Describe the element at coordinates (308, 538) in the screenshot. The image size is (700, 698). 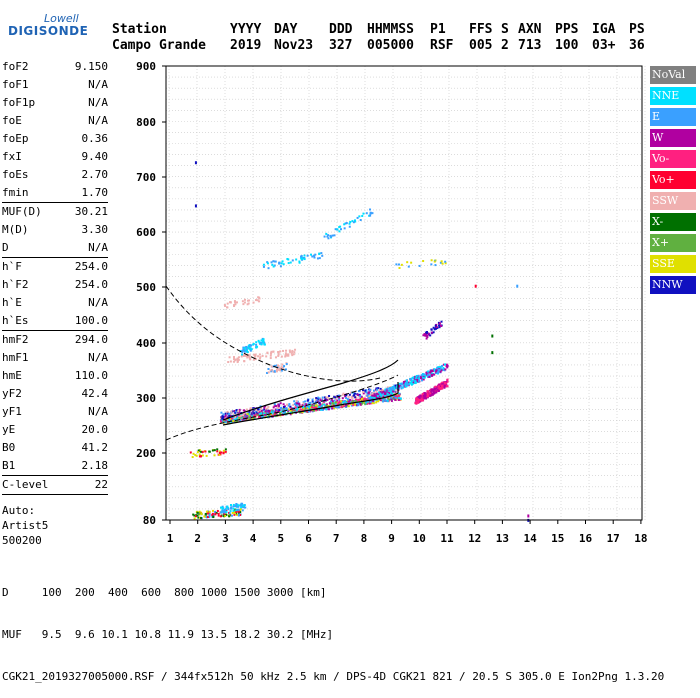
I see `x-tick-label: 6` at that location.